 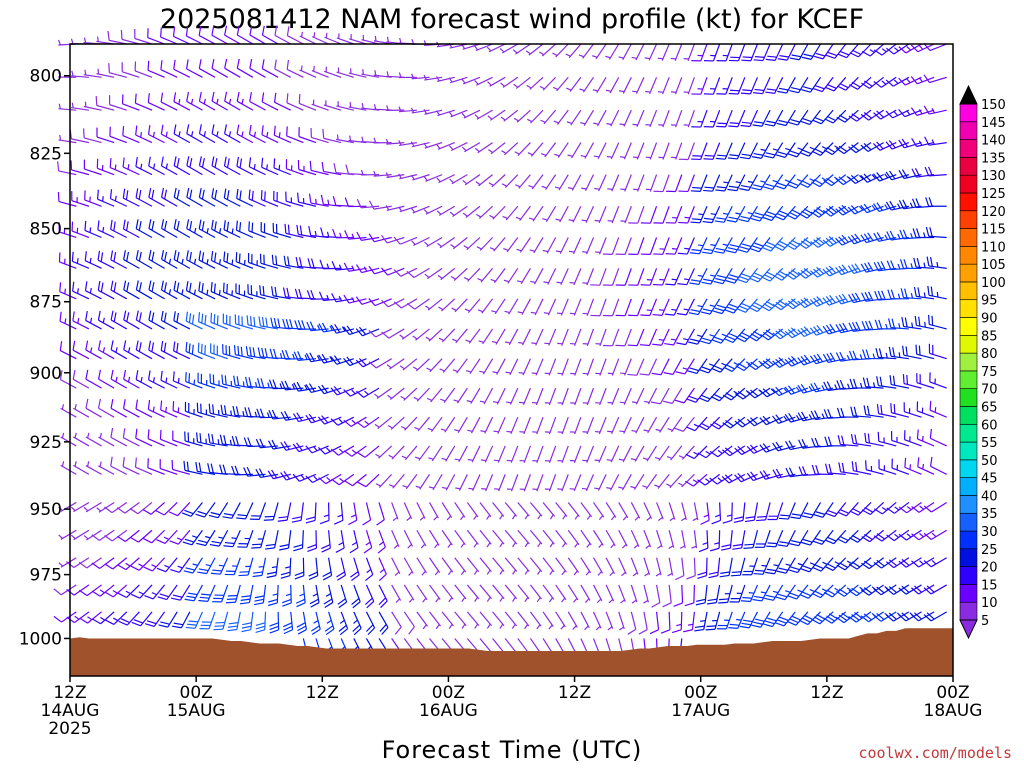 I want to click on colorbar-tick-label: 70, so click(x=989, y=390).